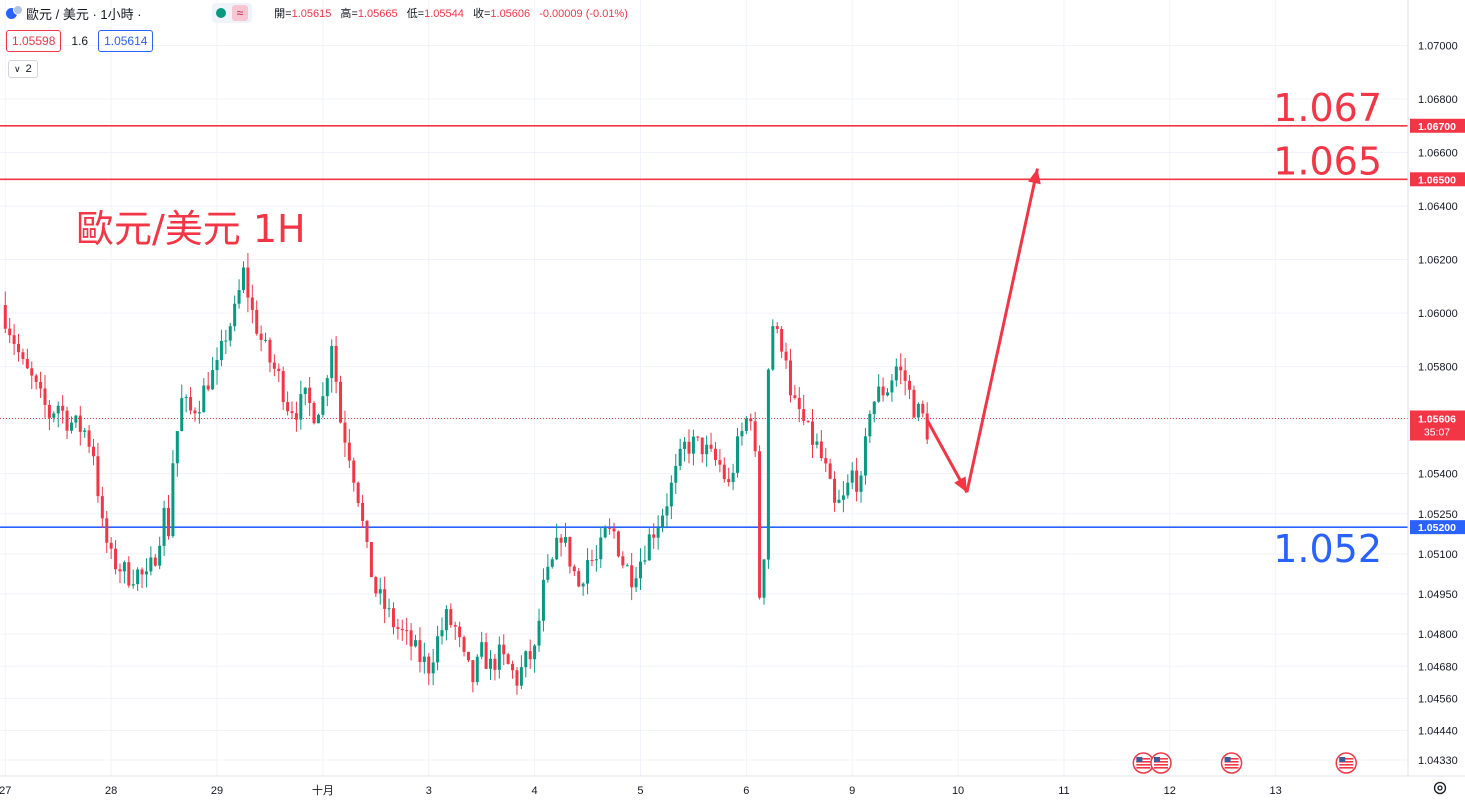  Describe the element at coordinates (1440, 788) in the screenshot. I see `gear-icon` at that location.